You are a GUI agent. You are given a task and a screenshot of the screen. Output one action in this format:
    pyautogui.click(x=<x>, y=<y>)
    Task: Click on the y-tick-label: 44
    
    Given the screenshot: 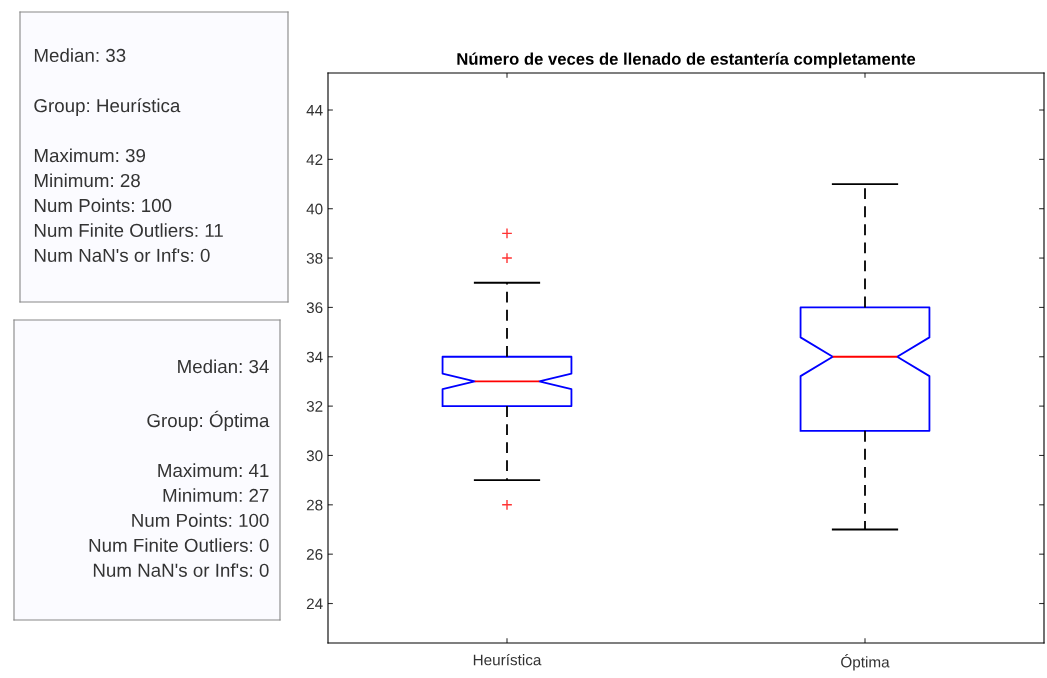 What is the action you would take?
    pyautogui.click(x=314, y=110)
    